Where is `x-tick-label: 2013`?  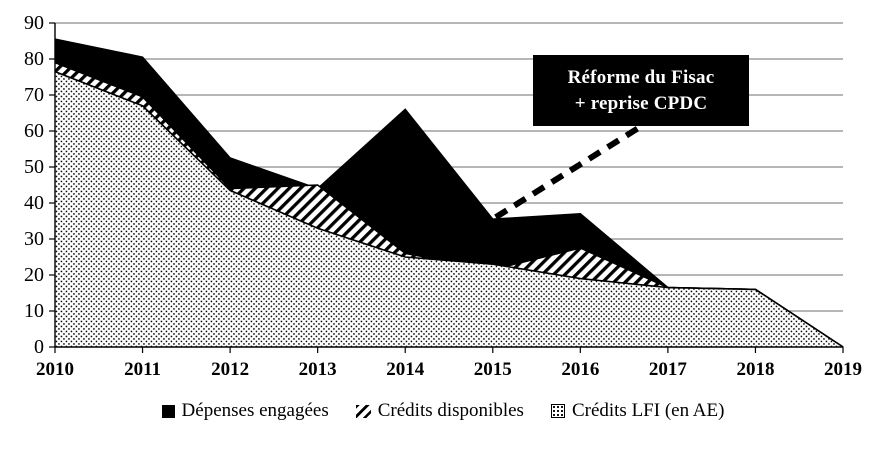 x-tick-label: 2013 is located at coordinates (318, 369).